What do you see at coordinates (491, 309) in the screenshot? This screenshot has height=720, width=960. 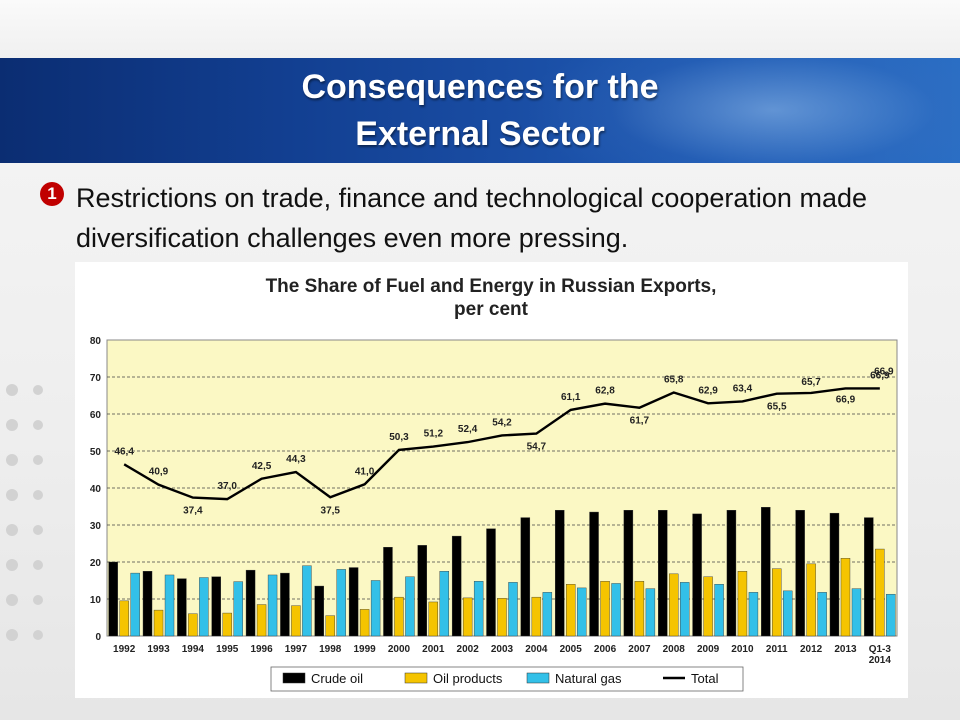 I see `chart-subtitle: per cent` at bounding box center [491, 309].